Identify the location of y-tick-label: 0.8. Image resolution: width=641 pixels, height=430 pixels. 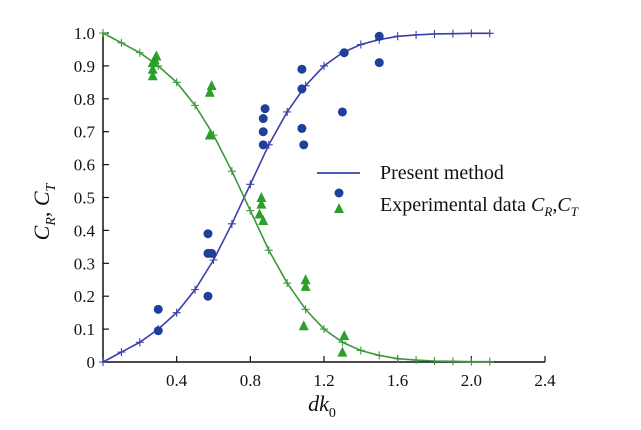
(84, 99).